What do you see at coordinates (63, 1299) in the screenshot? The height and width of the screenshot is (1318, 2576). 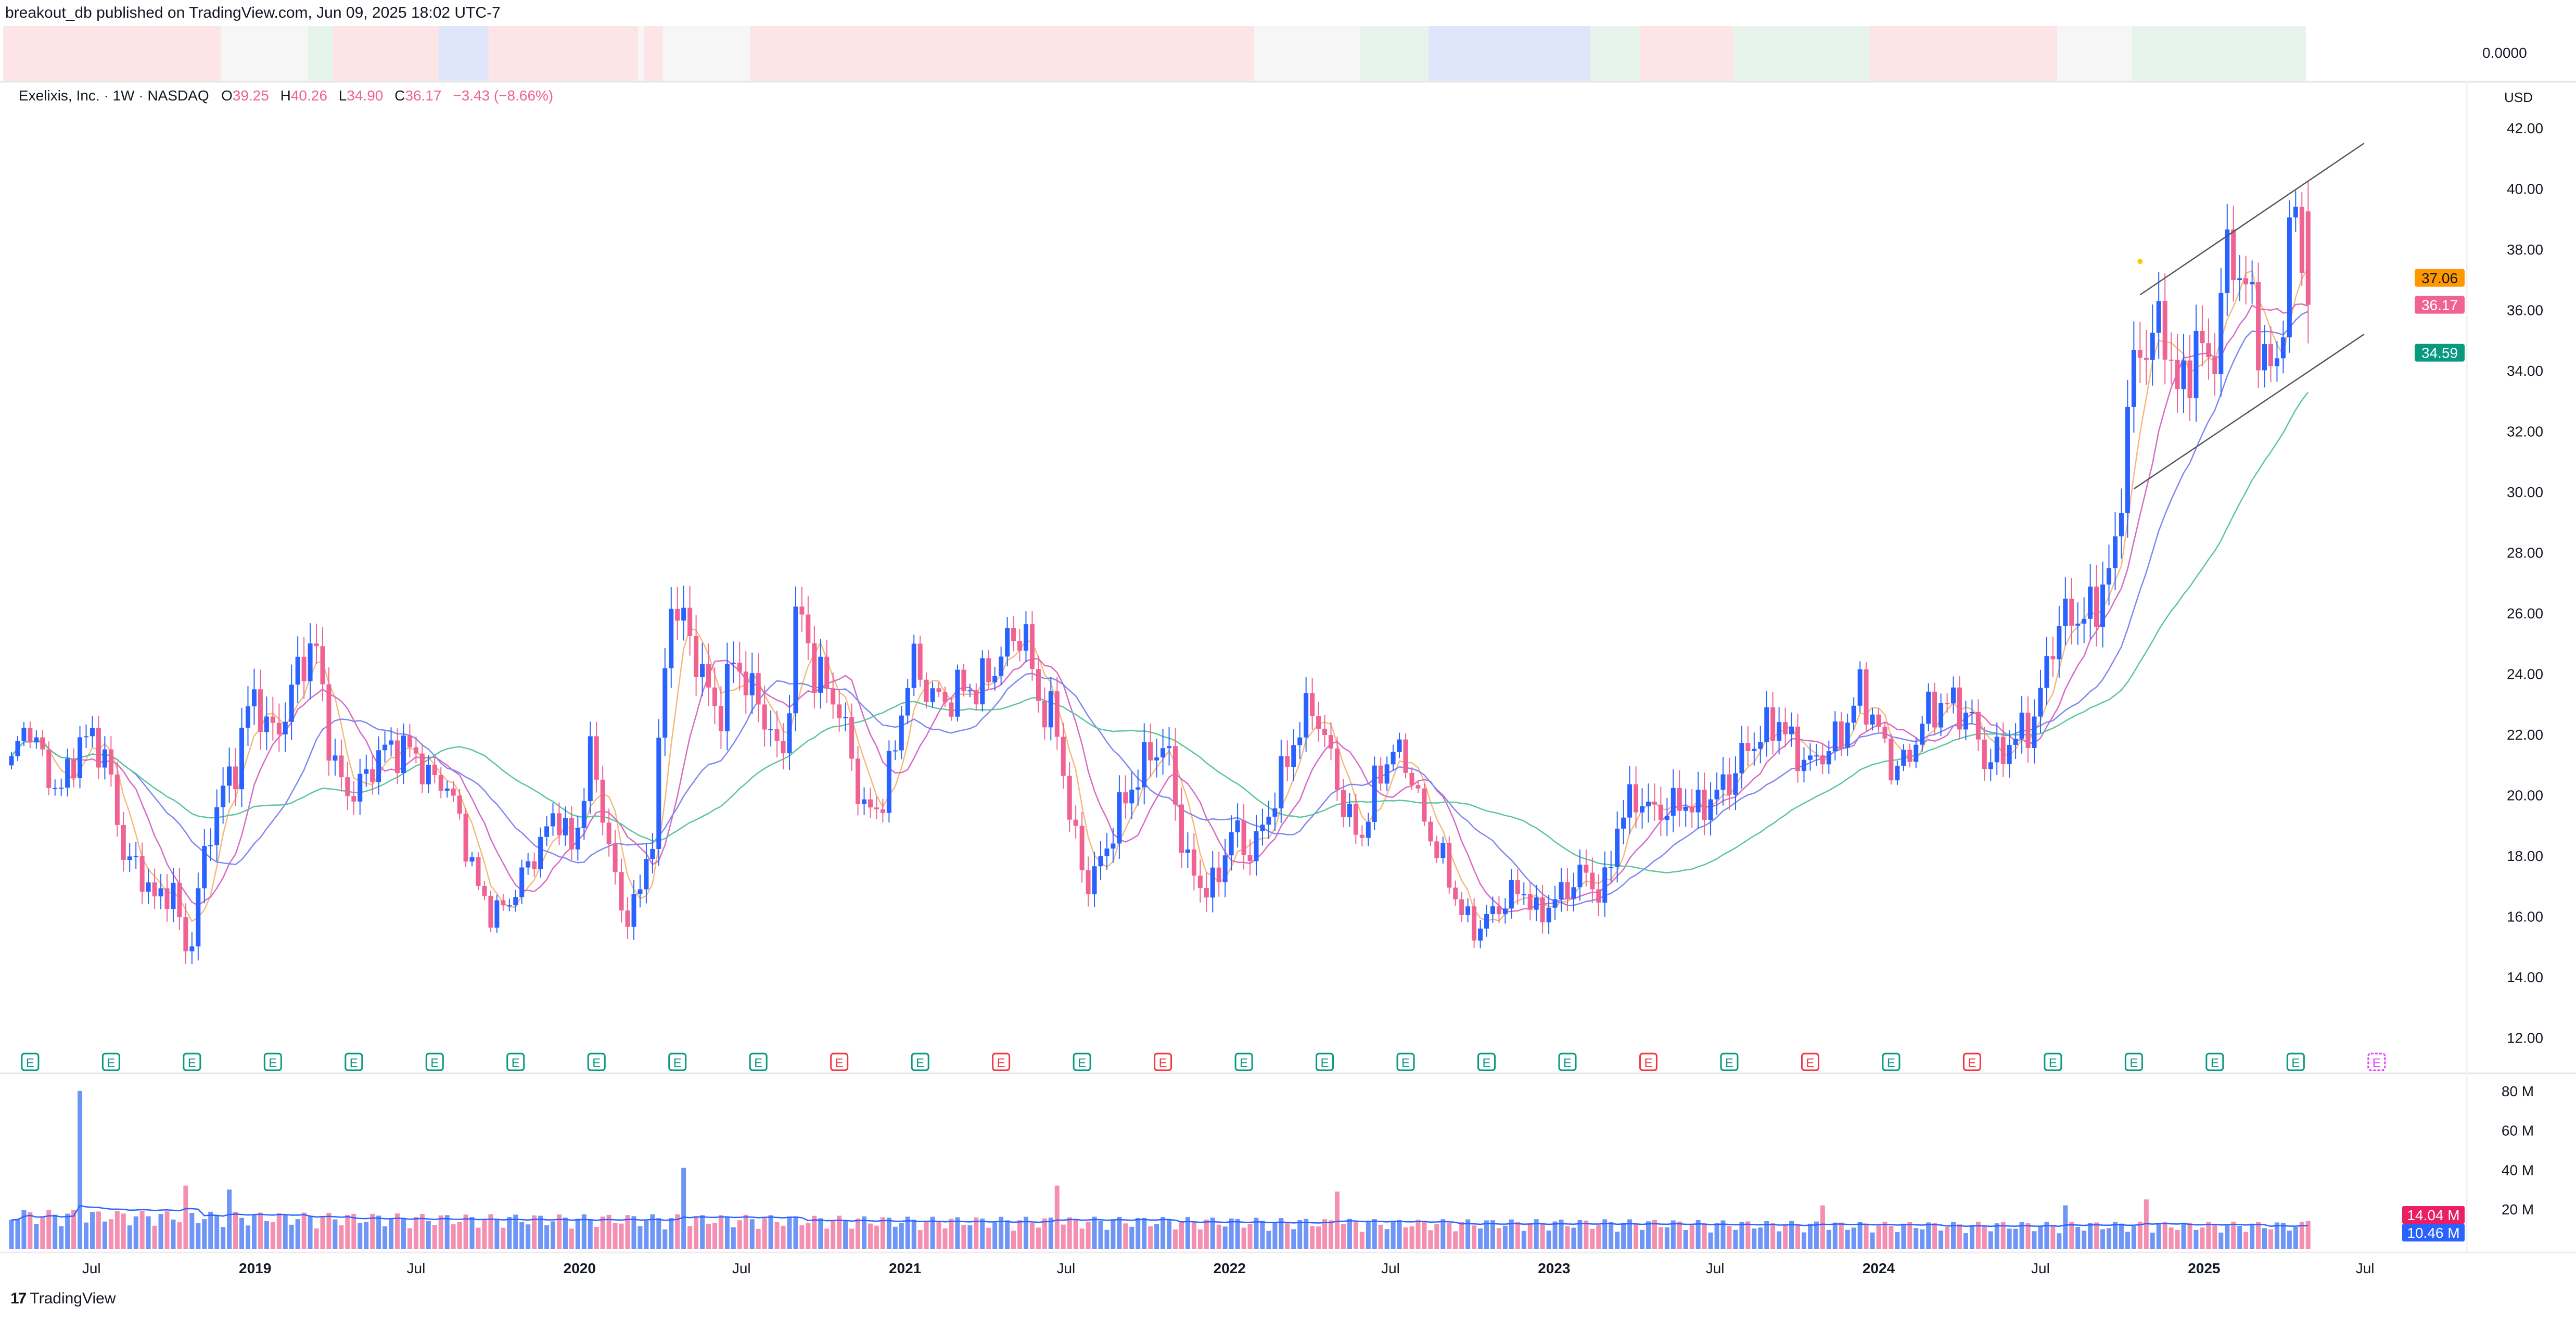 I see `tradingview-logo: 17 TradingView` at bounding box center [63, 1299].